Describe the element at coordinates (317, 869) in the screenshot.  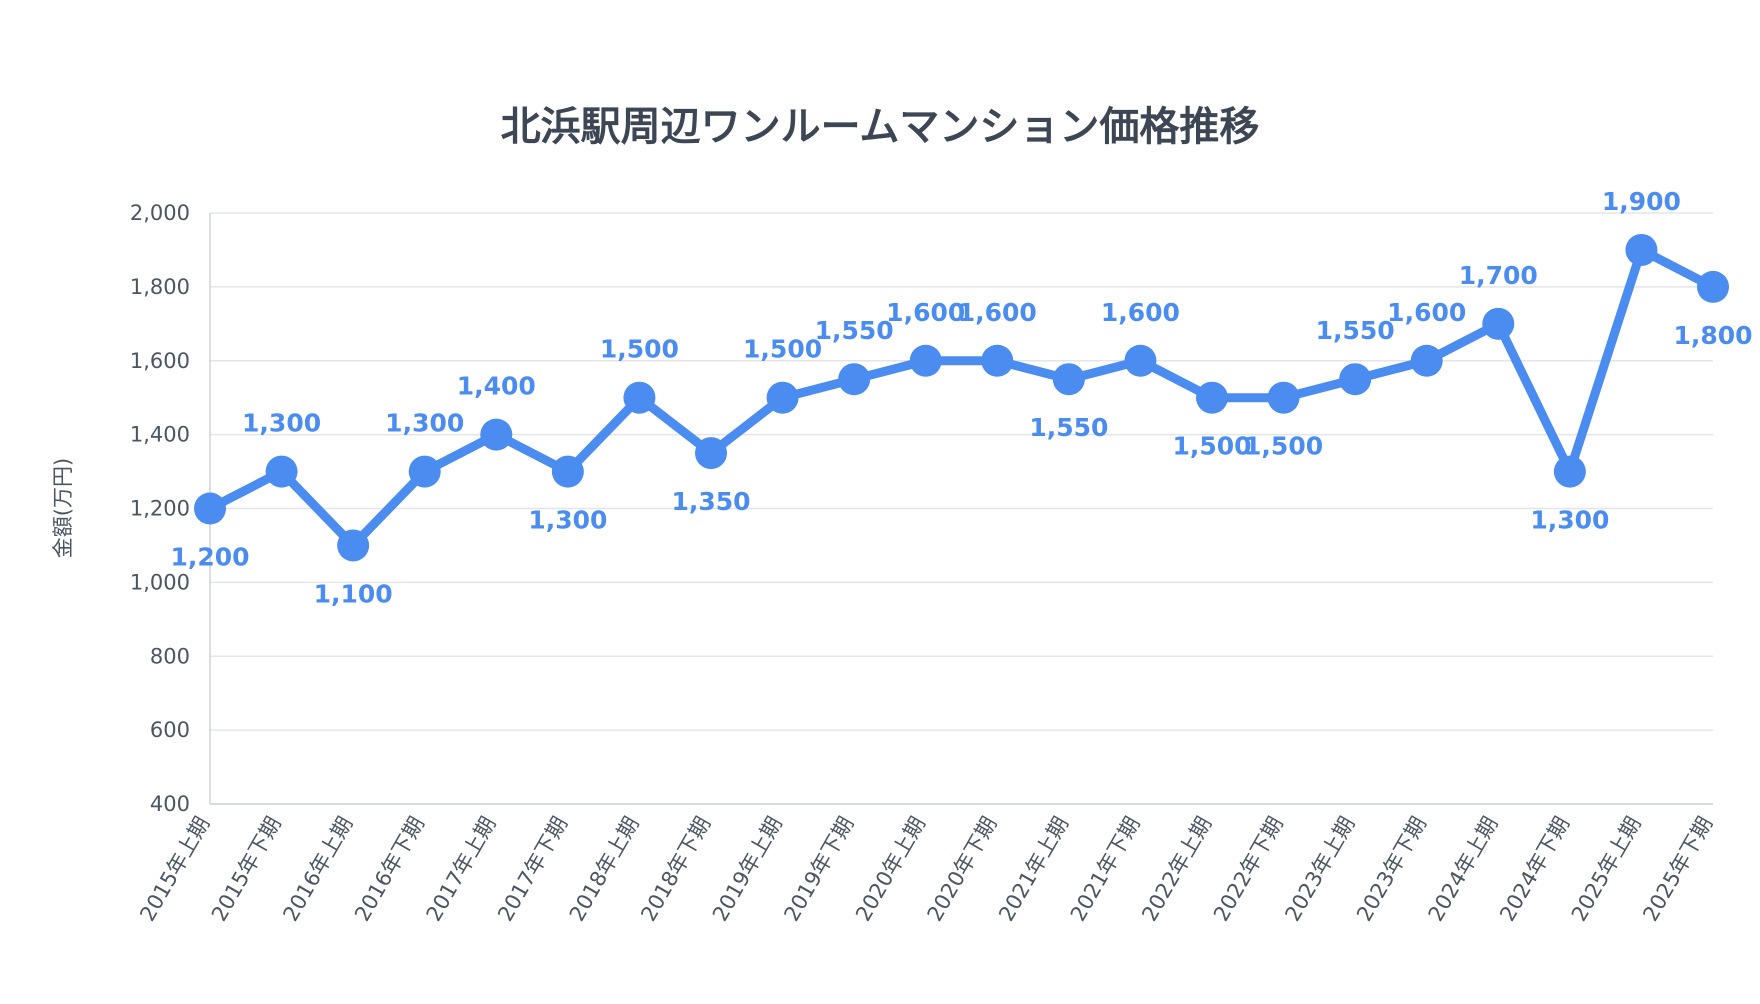
I see `x-tick-label: 2016年上期` at that location.